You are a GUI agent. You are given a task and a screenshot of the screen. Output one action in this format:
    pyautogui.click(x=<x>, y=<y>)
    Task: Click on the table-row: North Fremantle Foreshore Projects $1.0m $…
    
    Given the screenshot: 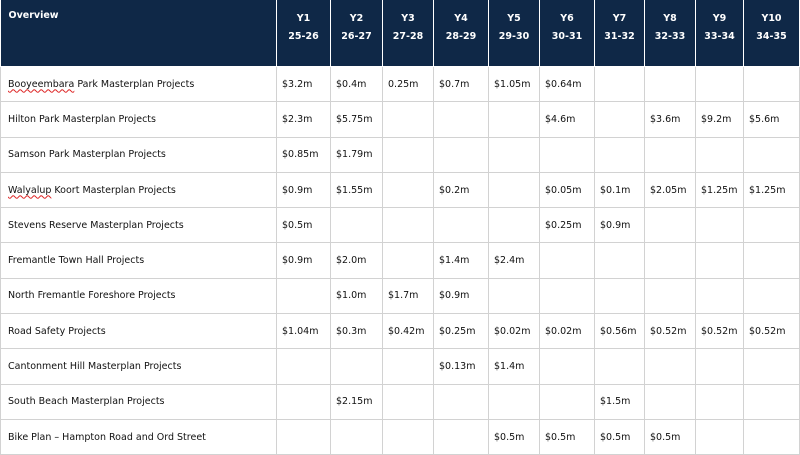 What is the action you would take?
    pyautogui.click(x=400, y=296)
    